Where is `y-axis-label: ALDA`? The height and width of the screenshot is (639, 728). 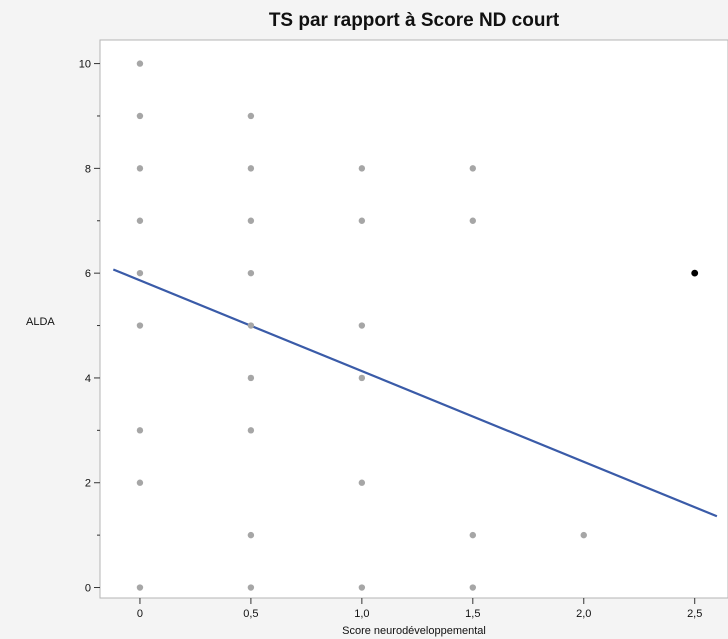
y-axis-label: ALDA is located at coordinates (40, 322).